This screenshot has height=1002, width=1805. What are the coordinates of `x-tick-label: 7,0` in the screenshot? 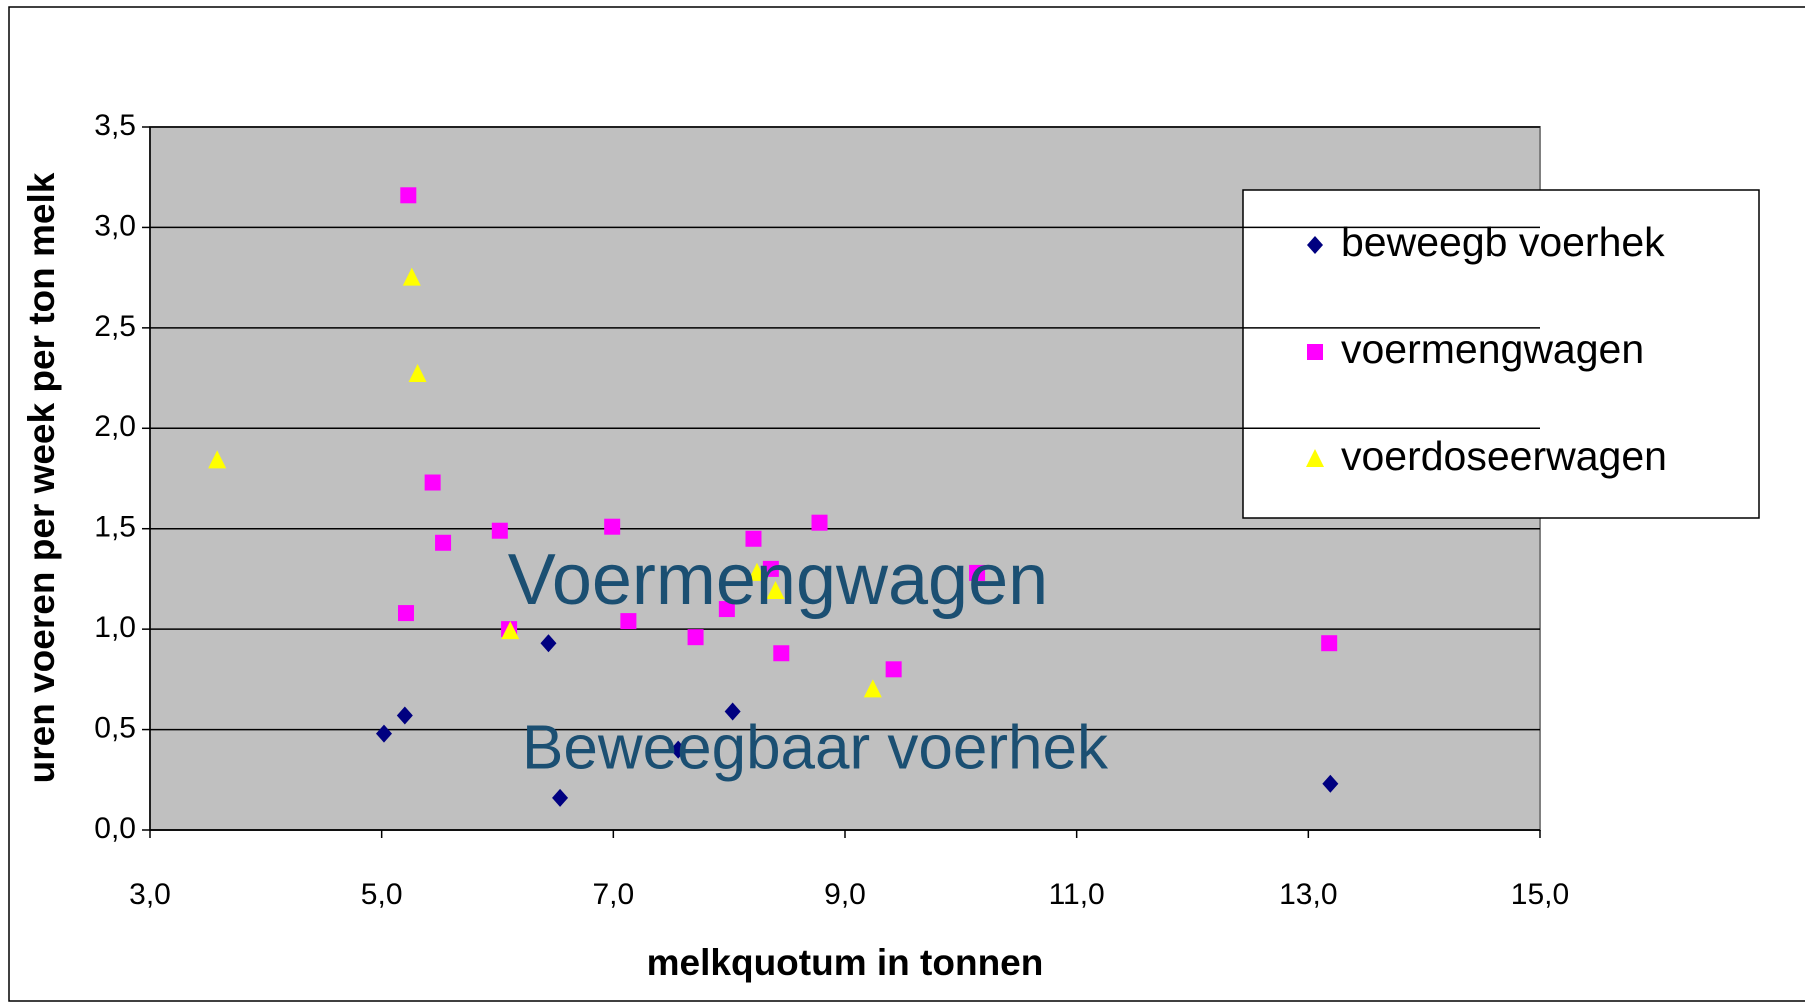 It's located at (613, 894).